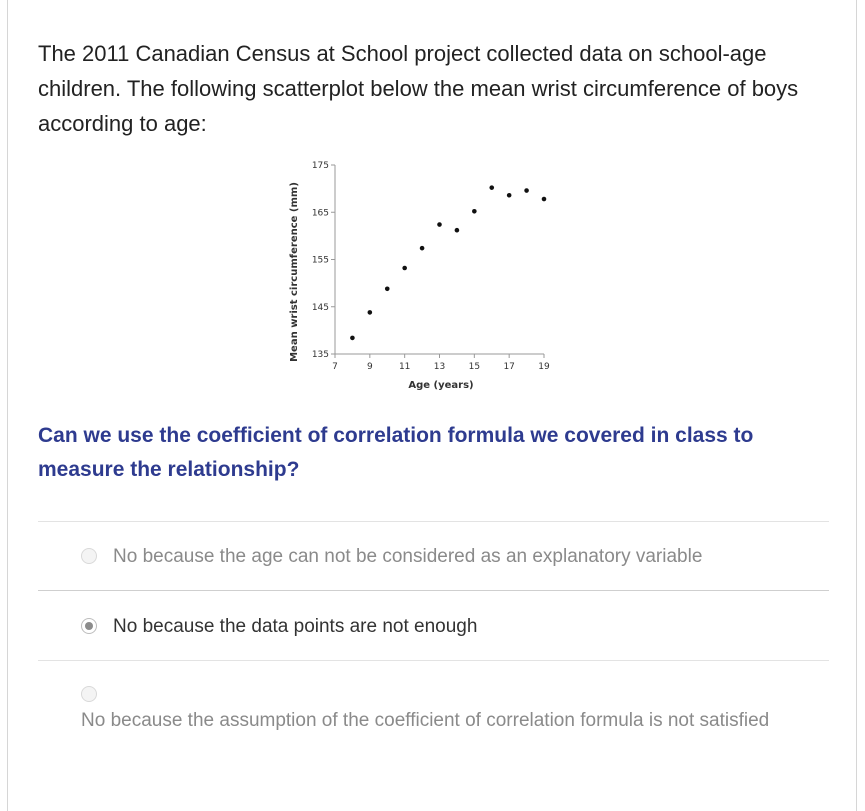 This screenshot has height=811, width=865. I want to click on x-tick-label: 17, so click(508, 367).